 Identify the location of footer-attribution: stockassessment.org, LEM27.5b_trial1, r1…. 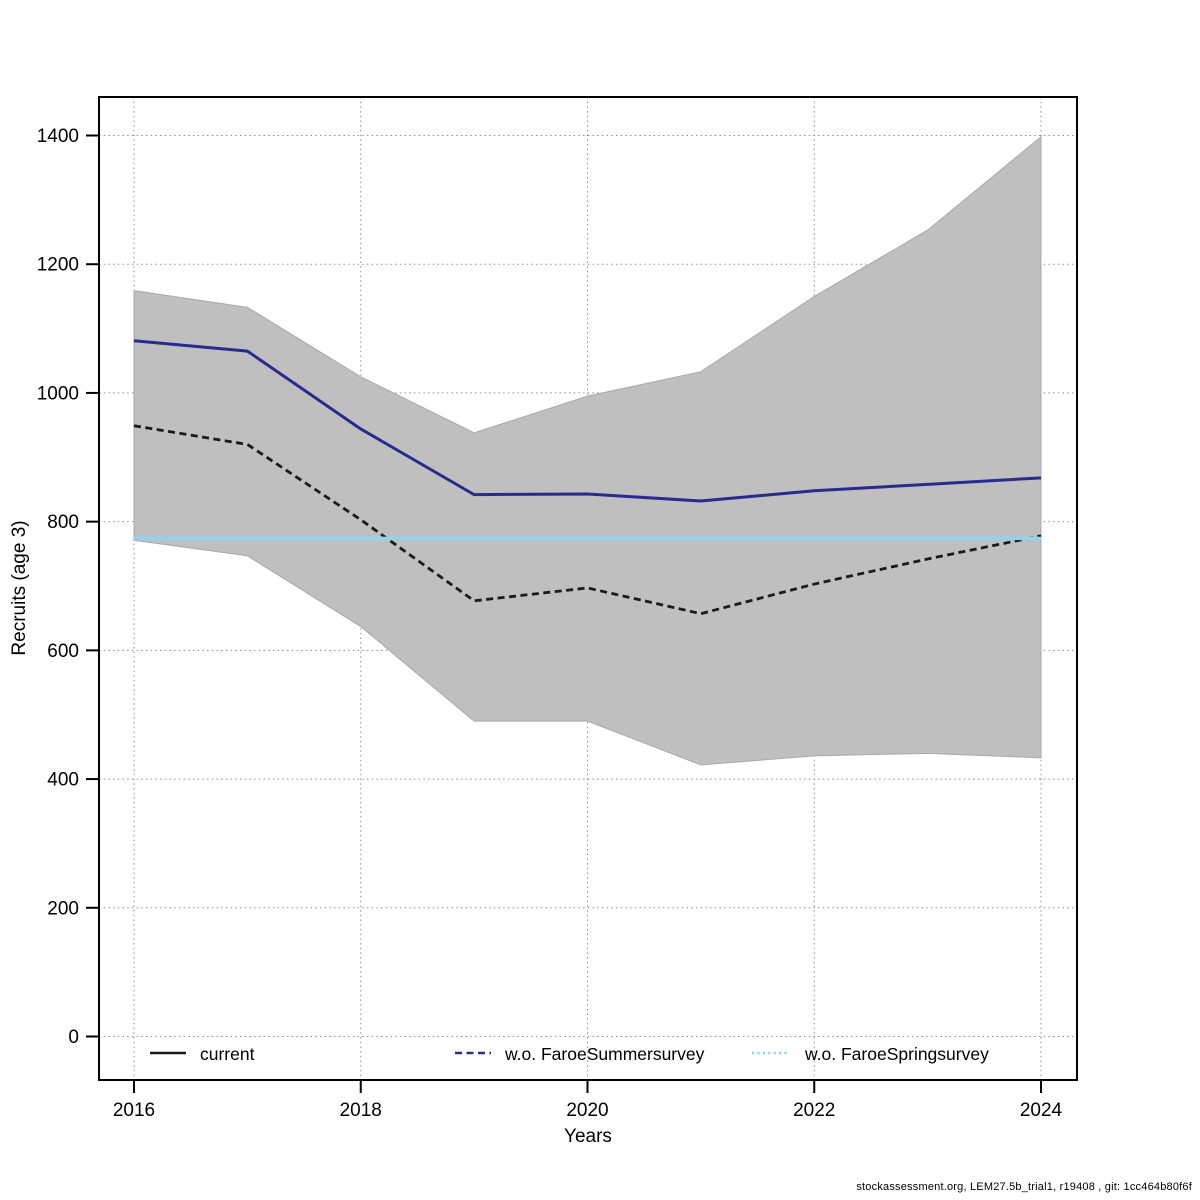
(1024, 1187).